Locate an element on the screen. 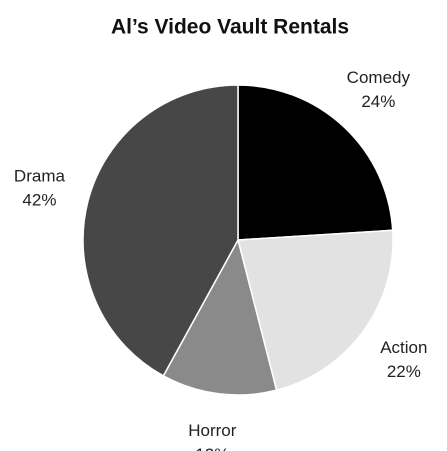 Image resolution: width=447 pixels, height=451 pixels. slice-value-label: 42% is located at coordinates (39, 200).